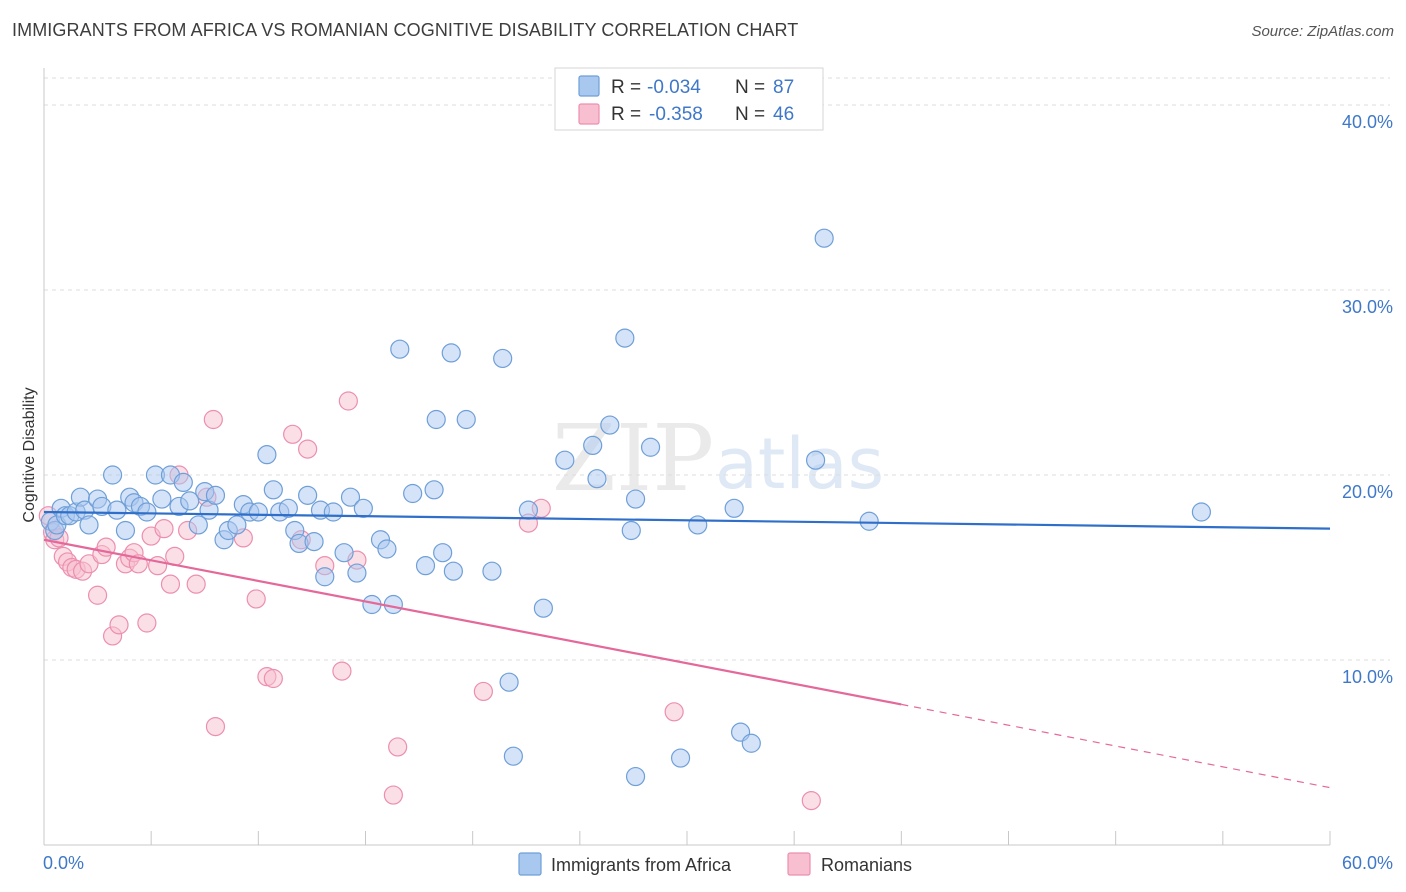 The width and height of the screenshot is (1406, 892). Describe the element at coordinates (472, 622) in the screenshot. I see `trend-line-romanians` at that location.